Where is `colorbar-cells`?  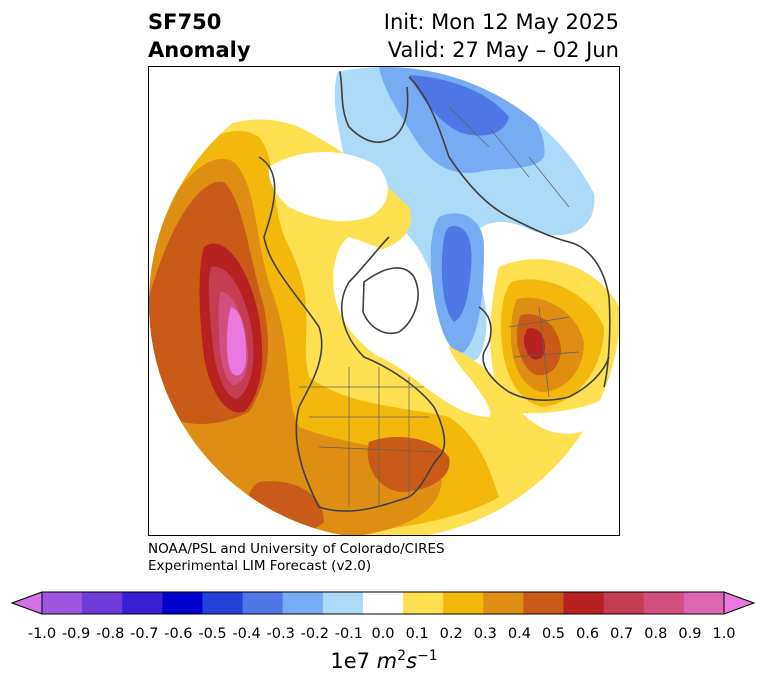 colorbar-cells is located at coordinates (383, 603).